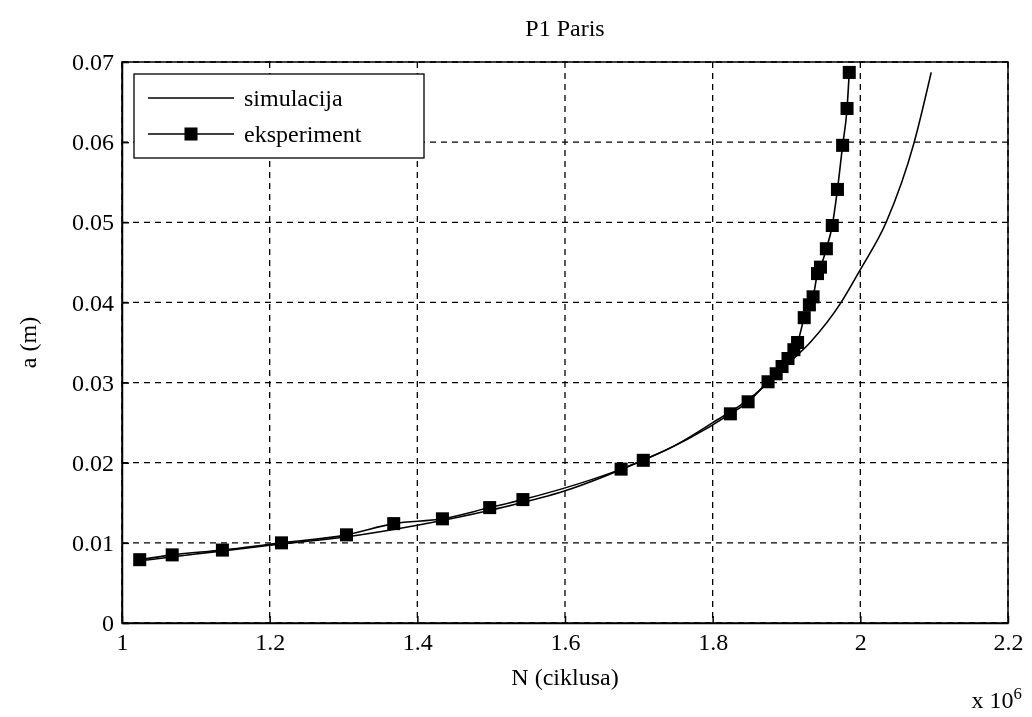 The height and width of the screenshot is (717, 1032). Describe the element at coordinates (996, 698) in the screenshot. I see `text: x 10$^{6}$` at that location.